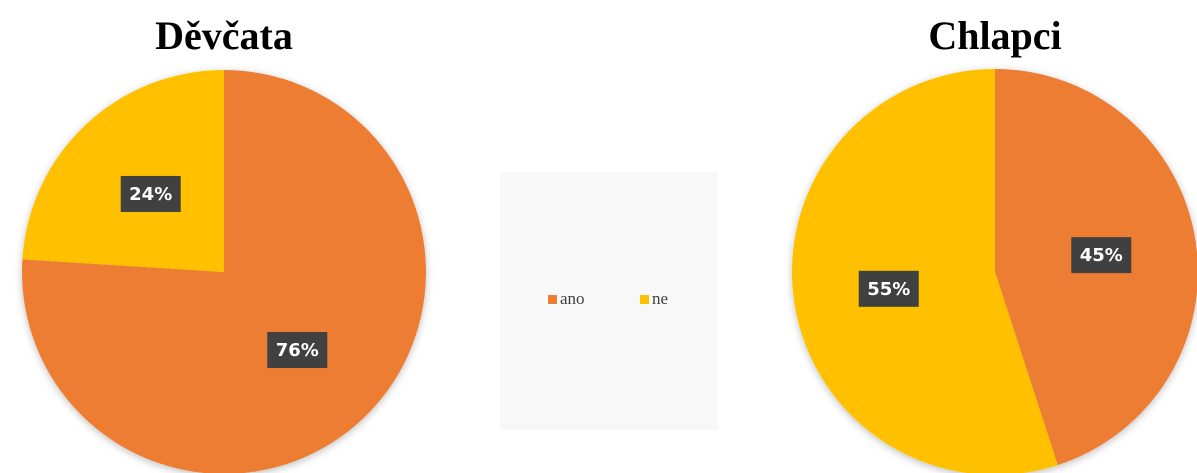  I want to click on data-label: 76%, so click(297, 350).